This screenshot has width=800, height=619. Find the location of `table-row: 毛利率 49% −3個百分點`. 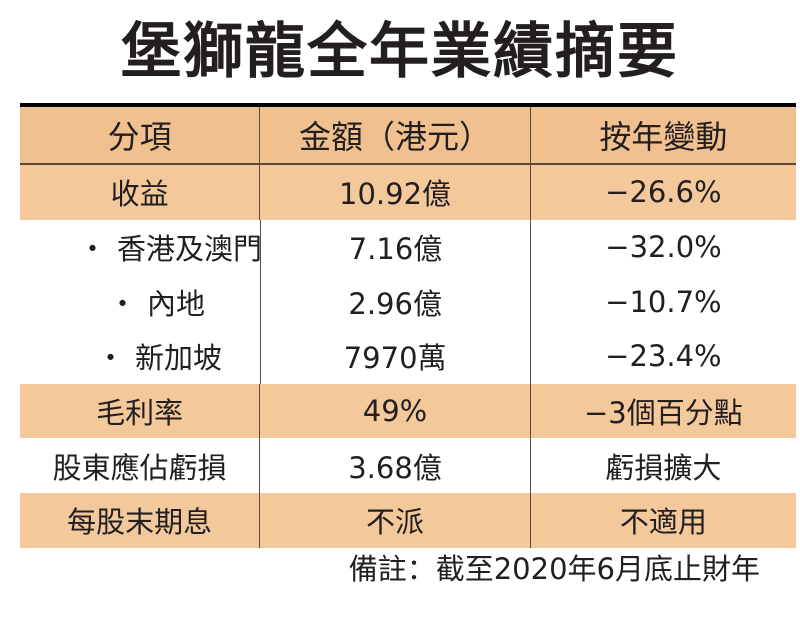

table-row: 毛利率 49% −3個百分點 is located at coordinates (408, 411).